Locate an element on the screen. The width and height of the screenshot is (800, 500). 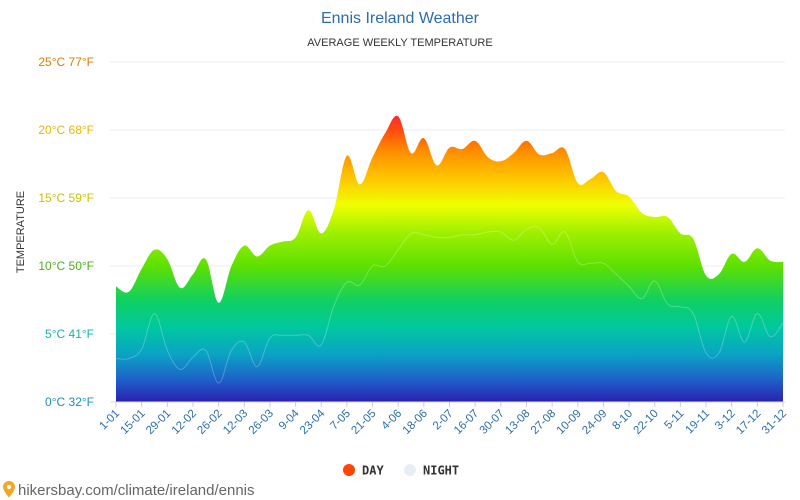
legend: DAY NIGHT is located at coordinates (401, 471).